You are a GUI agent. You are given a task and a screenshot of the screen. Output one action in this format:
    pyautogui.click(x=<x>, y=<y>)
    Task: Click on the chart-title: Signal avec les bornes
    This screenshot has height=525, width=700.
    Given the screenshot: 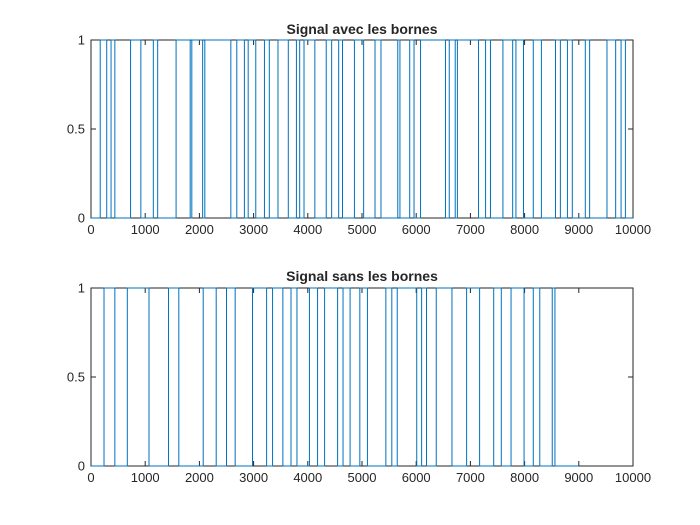 What is the action you would take?
    pyautogui.click(x=362, y=29)
    